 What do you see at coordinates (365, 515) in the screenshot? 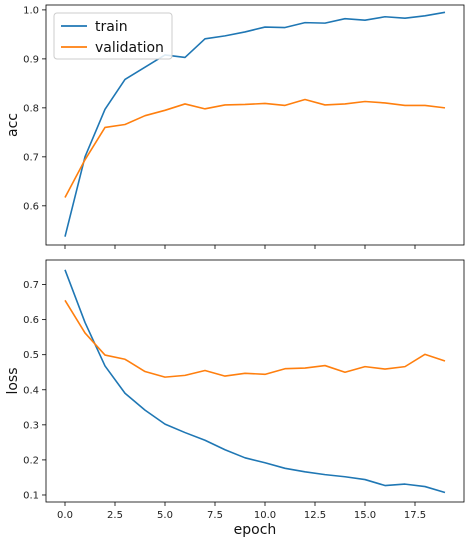
I see `x-tick-label: 15.0` at bounding box center [365, 515].